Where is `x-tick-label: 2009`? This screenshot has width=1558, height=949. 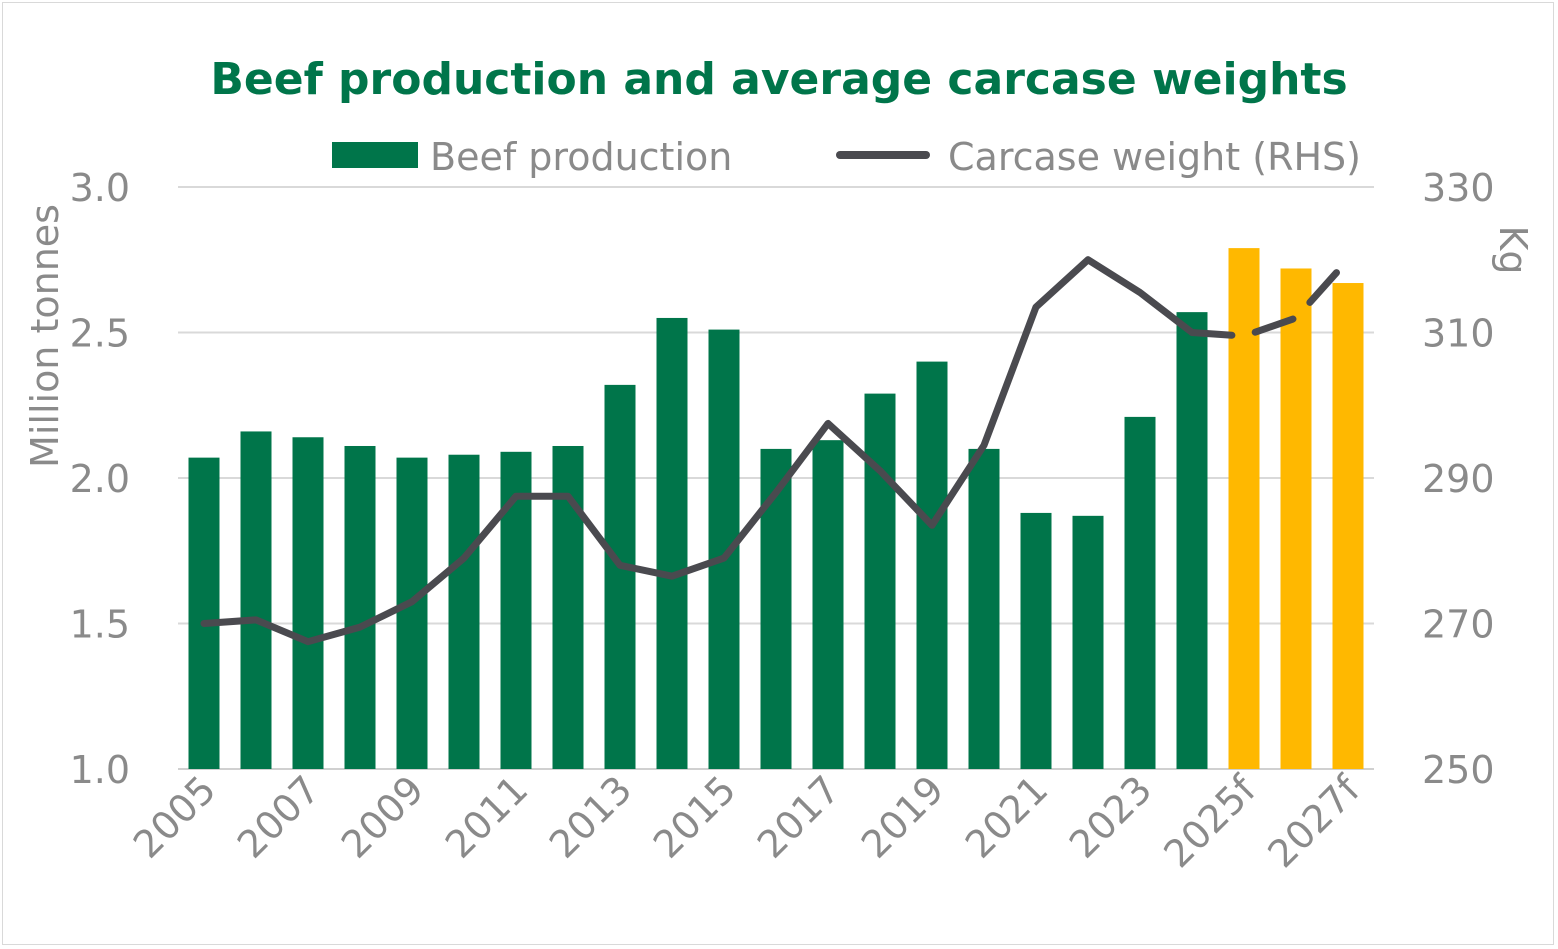
x-tick-label: 2009 is located at coordinates (383, 817).